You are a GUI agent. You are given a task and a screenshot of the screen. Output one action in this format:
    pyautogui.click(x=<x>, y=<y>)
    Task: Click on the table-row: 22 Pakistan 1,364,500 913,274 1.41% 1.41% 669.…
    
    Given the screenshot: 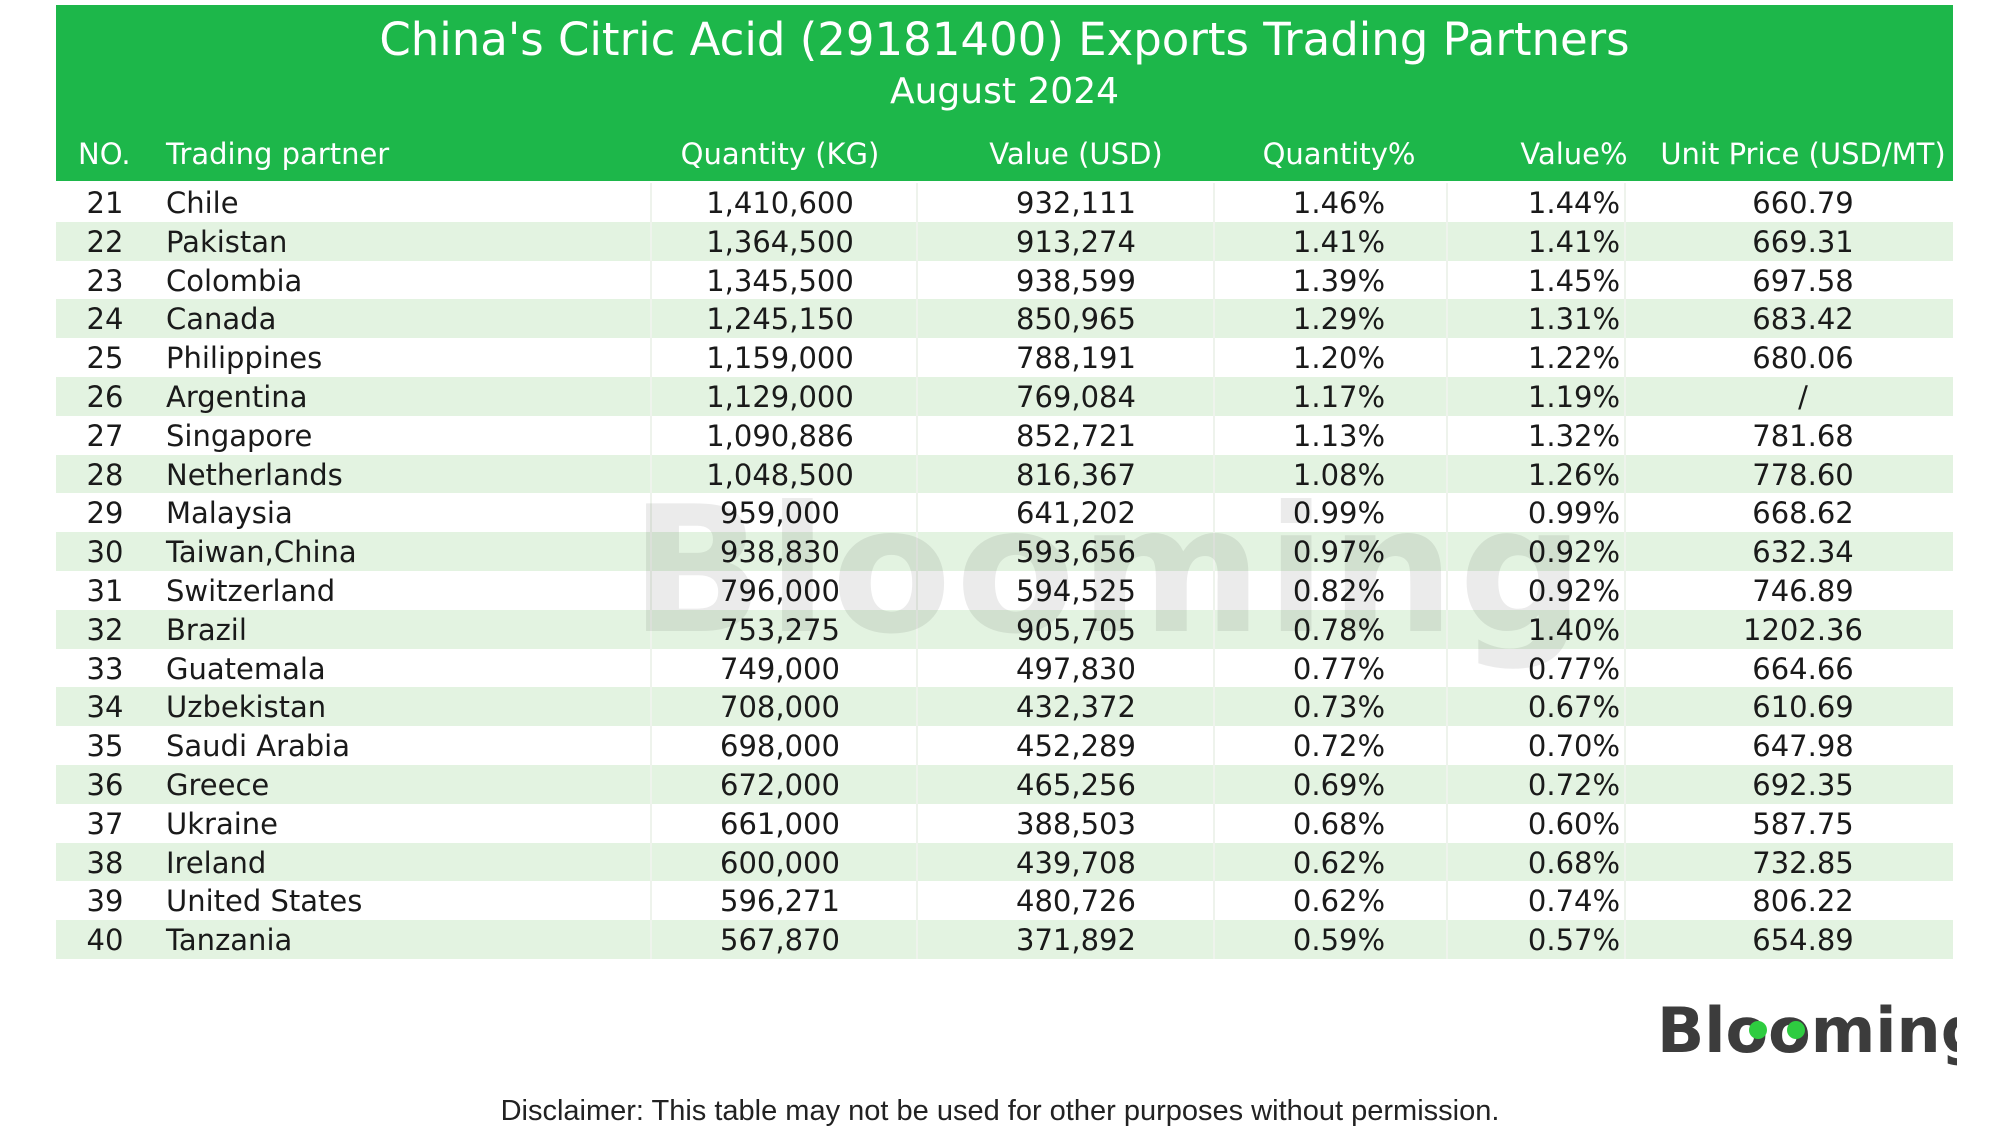 What is the action you would take?
    pyautogui.click(x=1004, y=241)
    